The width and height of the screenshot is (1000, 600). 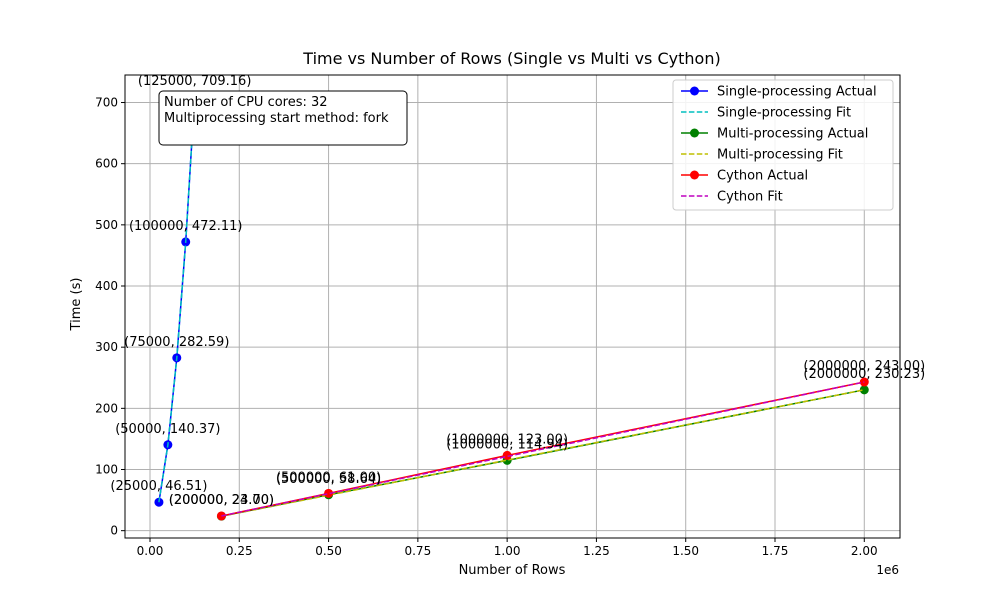 I want to click on y-tick-label: 400, so click(x=106, y=286).